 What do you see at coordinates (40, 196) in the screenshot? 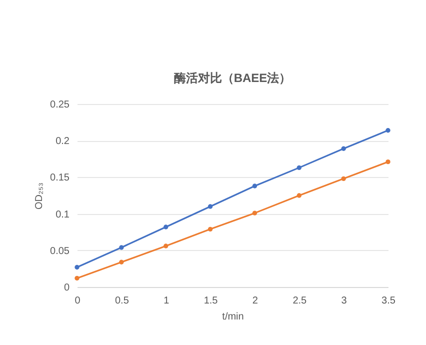
I see `y-axis-title: OD₂₅₃` at bounding box center [40, 196].